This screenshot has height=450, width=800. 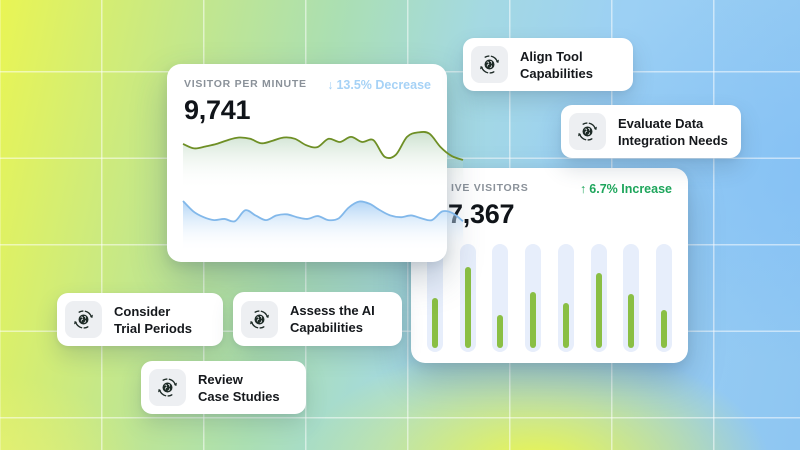 I want to click on increase-text: 6.7% Increase, so click(x=630, y=189).